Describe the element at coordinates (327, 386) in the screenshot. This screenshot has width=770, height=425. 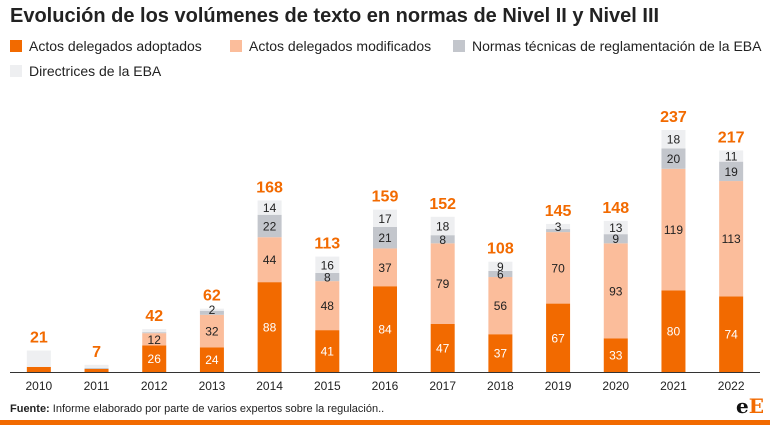
I see `x-tick-2015: 2015` at that location.